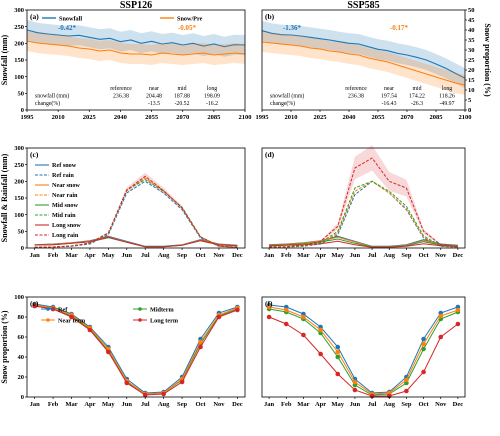 This screenshot has height=436, width=500. Describe the element at coordinates (19, 60) in the screenshot. I see `y-tick-label: 150` at that location.